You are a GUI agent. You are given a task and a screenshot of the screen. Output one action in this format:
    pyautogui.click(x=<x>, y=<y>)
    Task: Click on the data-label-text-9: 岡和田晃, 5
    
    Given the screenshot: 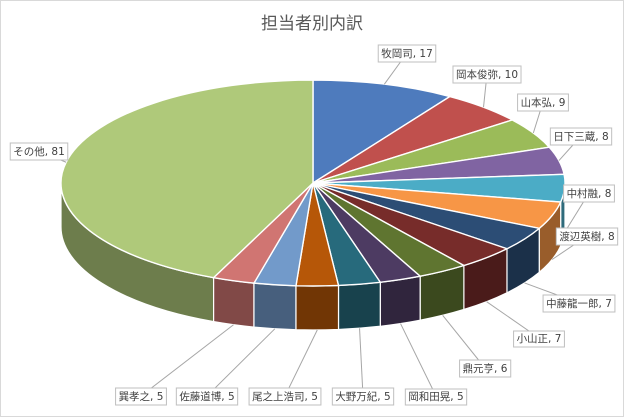 What is the action you would take?
    pyautogui.click(x=435, y=397)
    